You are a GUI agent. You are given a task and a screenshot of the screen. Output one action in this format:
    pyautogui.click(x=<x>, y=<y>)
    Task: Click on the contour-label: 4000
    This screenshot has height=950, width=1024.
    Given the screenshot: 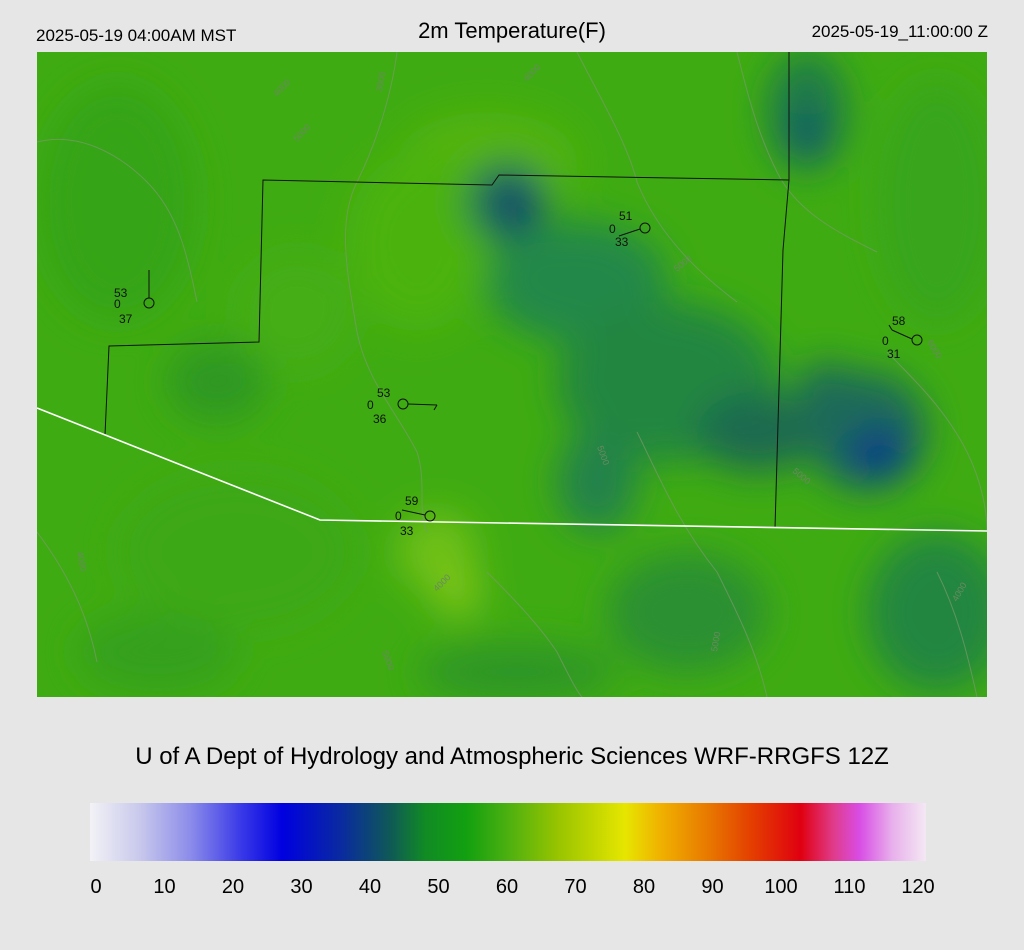 What is the action you would take?
    pyautogui.click(x=81, y=561)
    